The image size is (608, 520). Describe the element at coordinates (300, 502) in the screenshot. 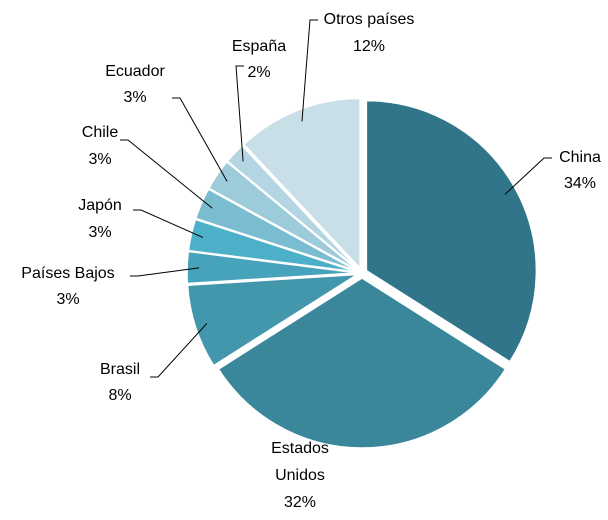

I see `value-label: 32%` at that location.